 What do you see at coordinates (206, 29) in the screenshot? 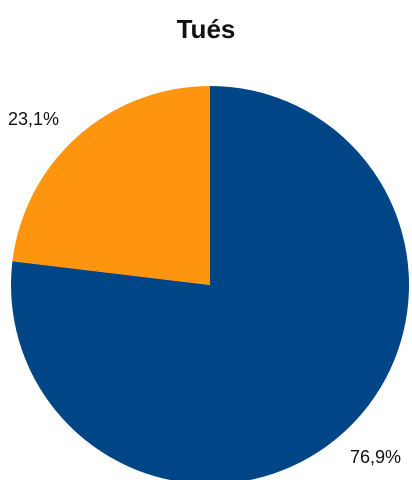
I see `chart-title: Tués` at bounding box center [206, 29].